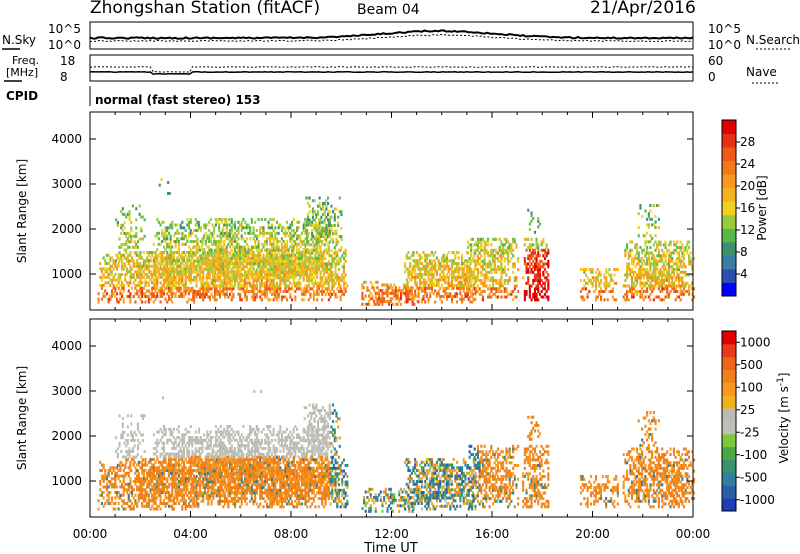 This screenshot has width=800, height=554. I want to click on nsky-tick-top: 10^5, so click(64, 29).